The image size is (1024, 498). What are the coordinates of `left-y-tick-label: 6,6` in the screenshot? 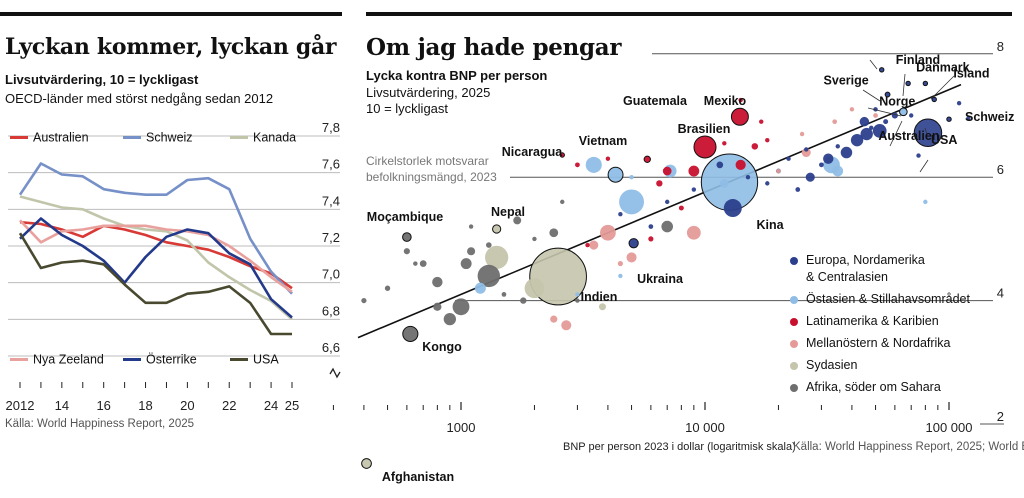 It's located at (331, 347).